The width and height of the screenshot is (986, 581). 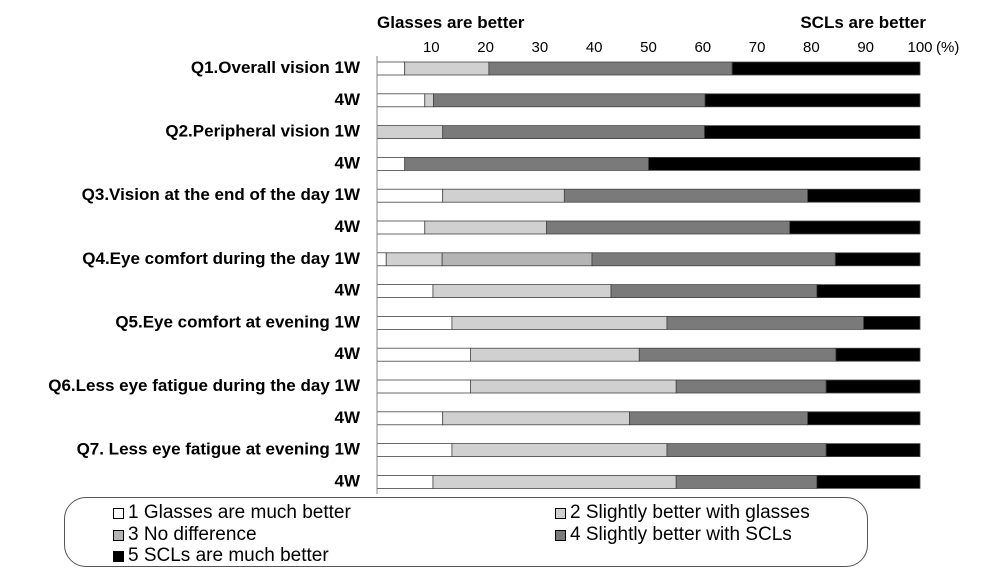 I want to click on y-category-label: Q7. Less eye fatigue at evening 1W, so click(x=219, y=449).